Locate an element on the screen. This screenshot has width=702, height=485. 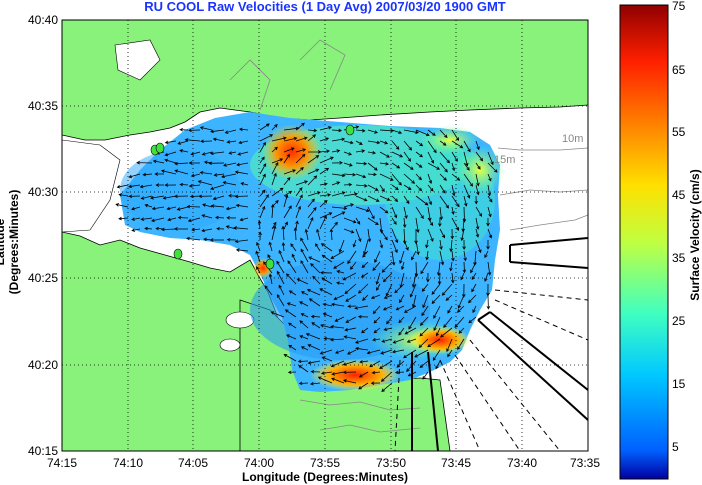
colorbar-tick: 35 is located at coordinates (679, 258).